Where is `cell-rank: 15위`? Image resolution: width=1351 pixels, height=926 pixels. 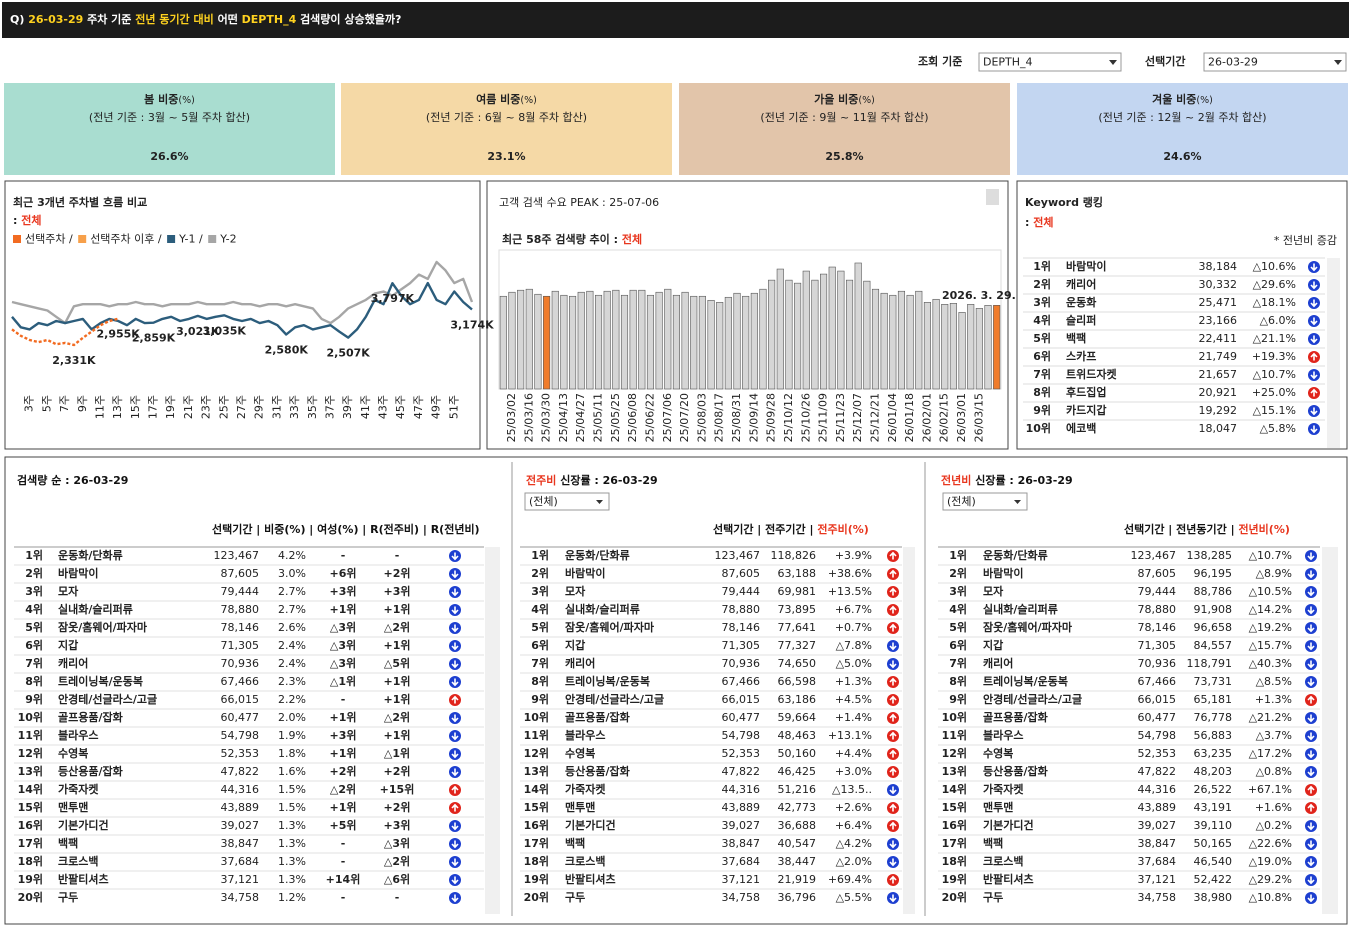
cell-rank: 15위 is located at coordinates (30, 807).